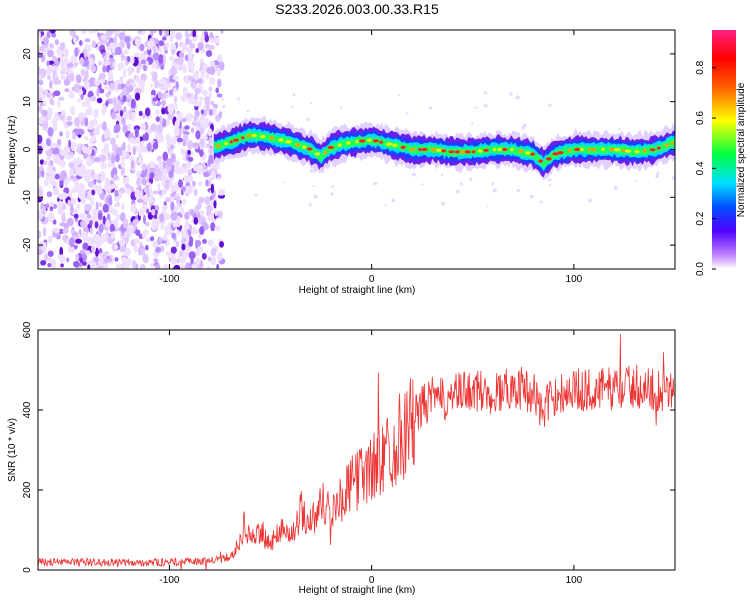 Image resolution: width=750 pixels, height=600 pixels. Describe the element at coordinates (27, 102) in the screenshot. I see `spectrogram-y-tick-label: 10` at that location.